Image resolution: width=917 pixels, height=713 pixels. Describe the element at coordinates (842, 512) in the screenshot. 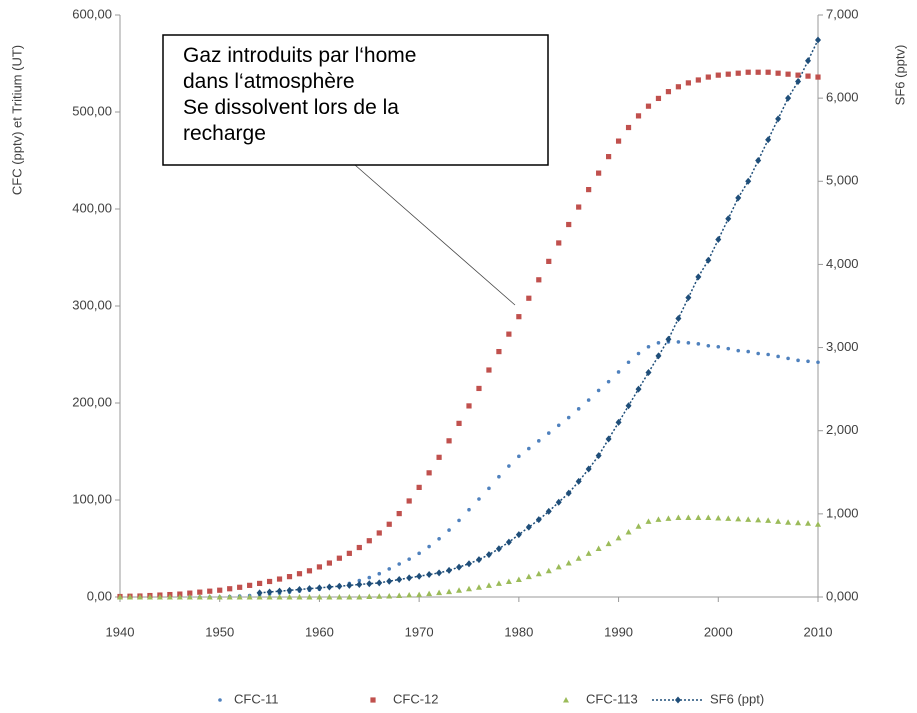

I see `y2-tick-label: 1,000` at that location.